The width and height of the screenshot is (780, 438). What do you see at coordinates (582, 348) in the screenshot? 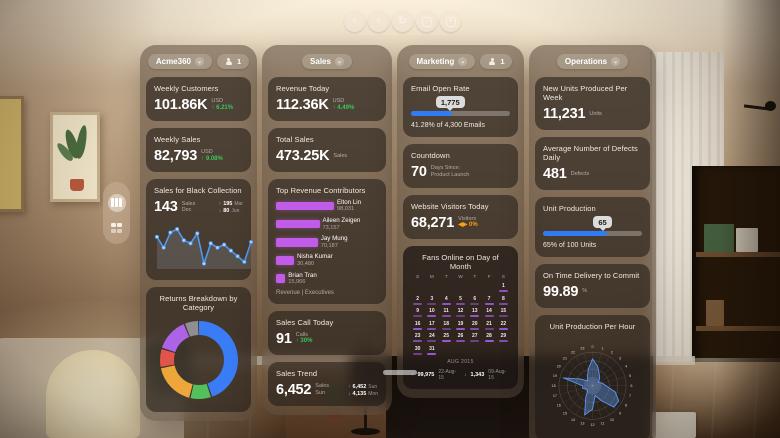
I see `svg-text: 23` at bounding box center [582, 348].